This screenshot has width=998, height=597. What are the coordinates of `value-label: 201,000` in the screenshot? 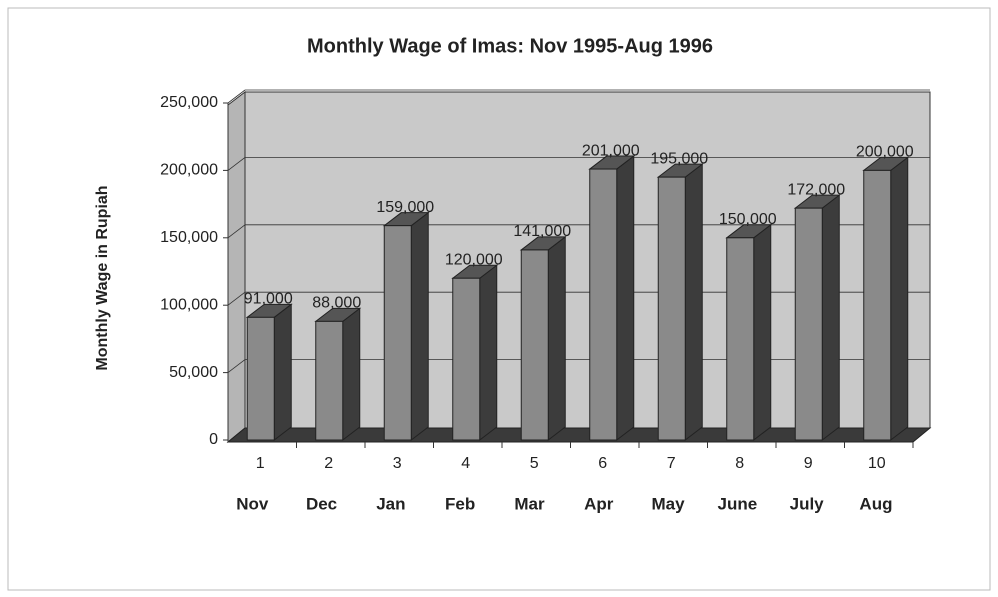 It's located at (611, 150).